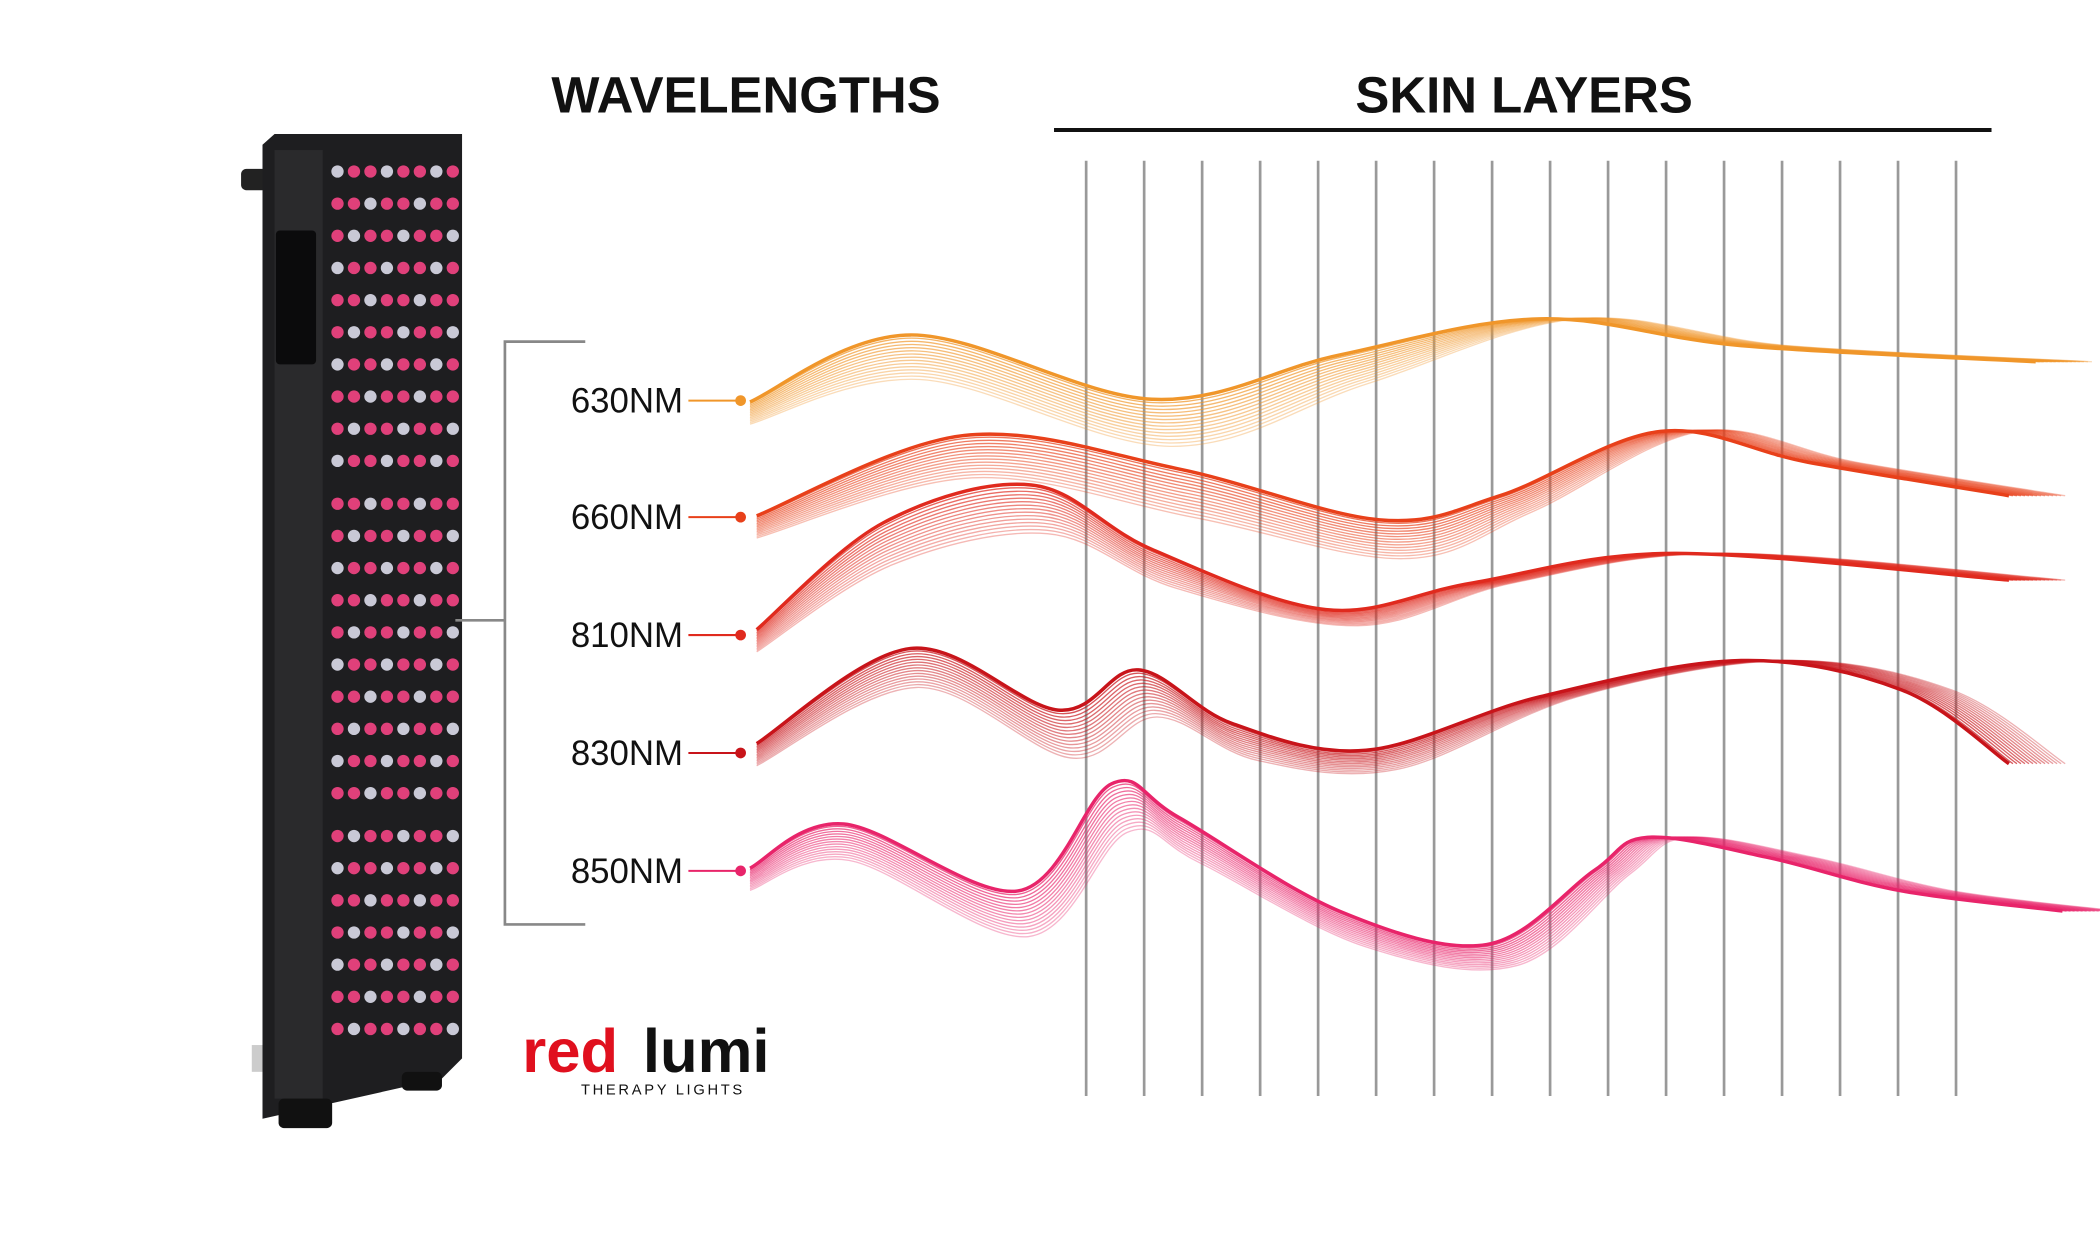 The width and height of the screenshot is (2100, 1246). Describe the element at coordinates (627, 635) in the screenshot. I see `wavelength-label: 810NM` at that location.